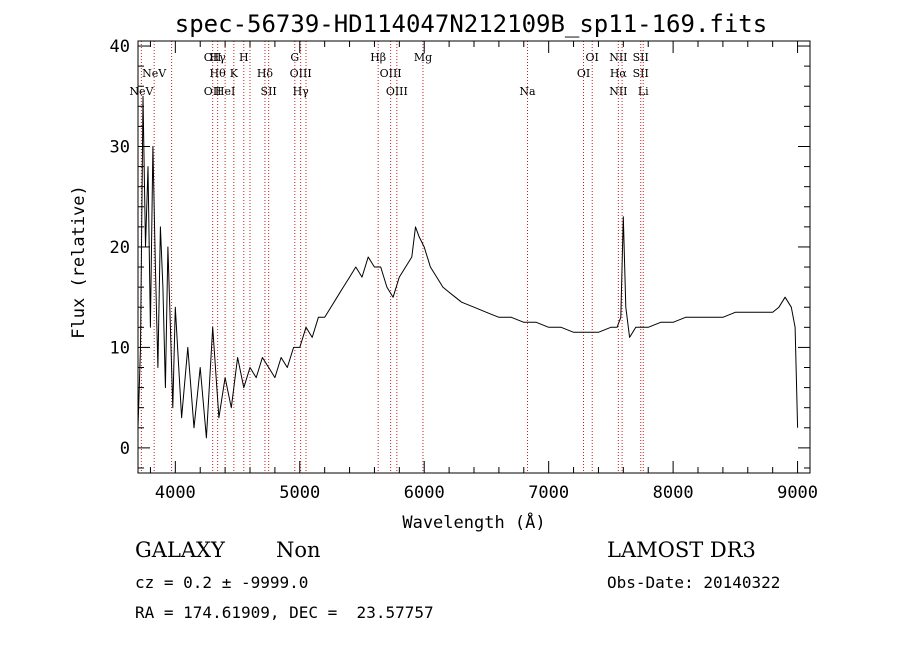 The width and height of the screenshot is (900, 649). Describe the element at coordinates (643, 91) in the screenshot. I see `line-label: Li` at that location.